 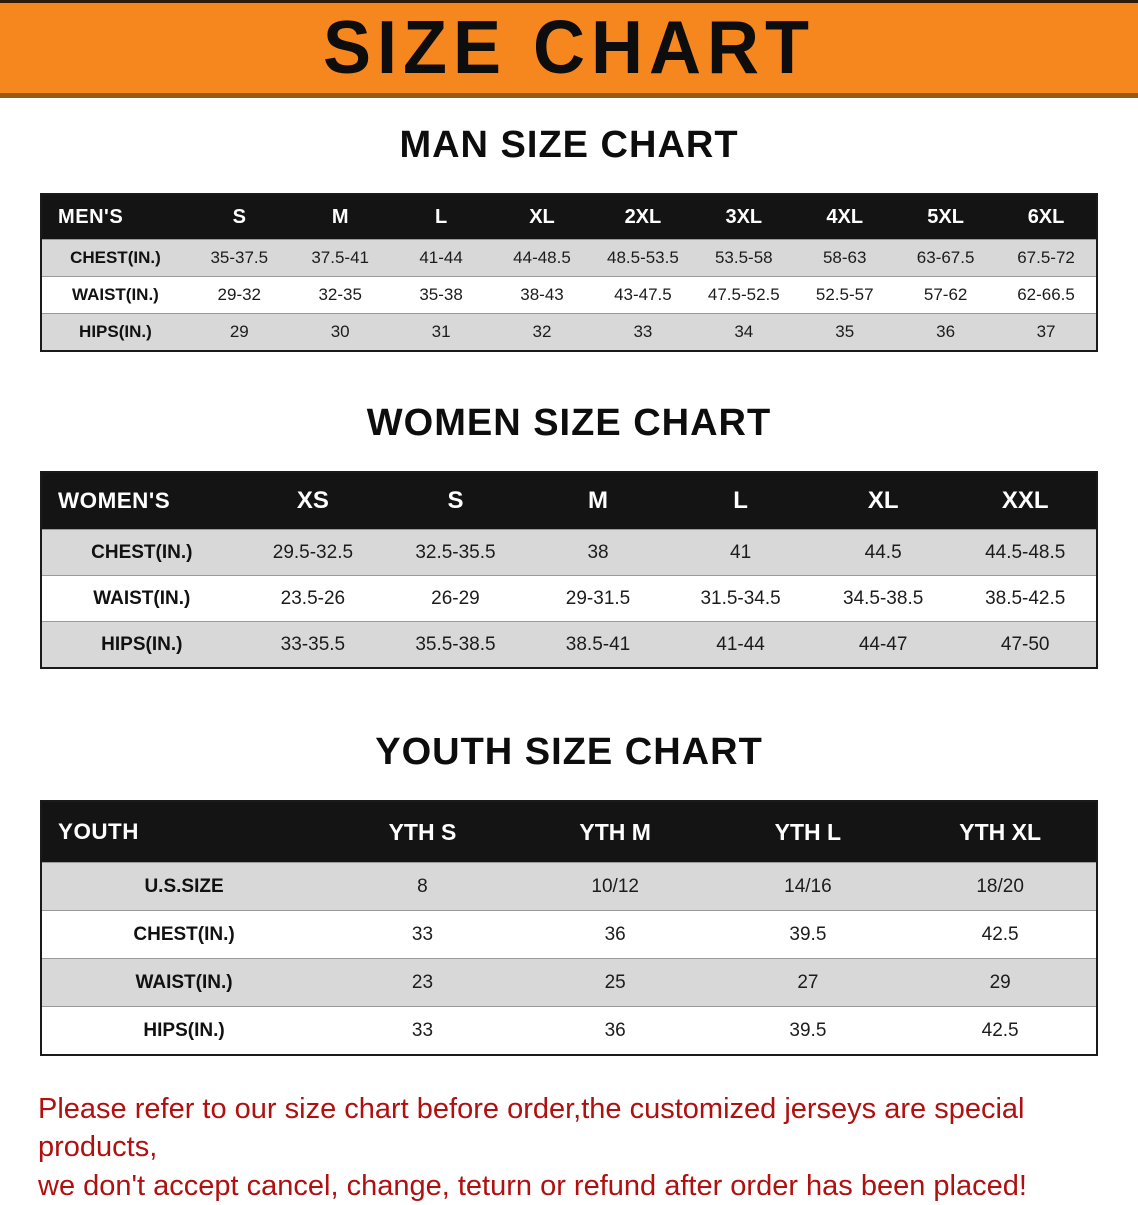 I want to click on table-row: HIPS(IN.) 29 30 31 32 33 34 35 36 37, so click(x=569, y=332).